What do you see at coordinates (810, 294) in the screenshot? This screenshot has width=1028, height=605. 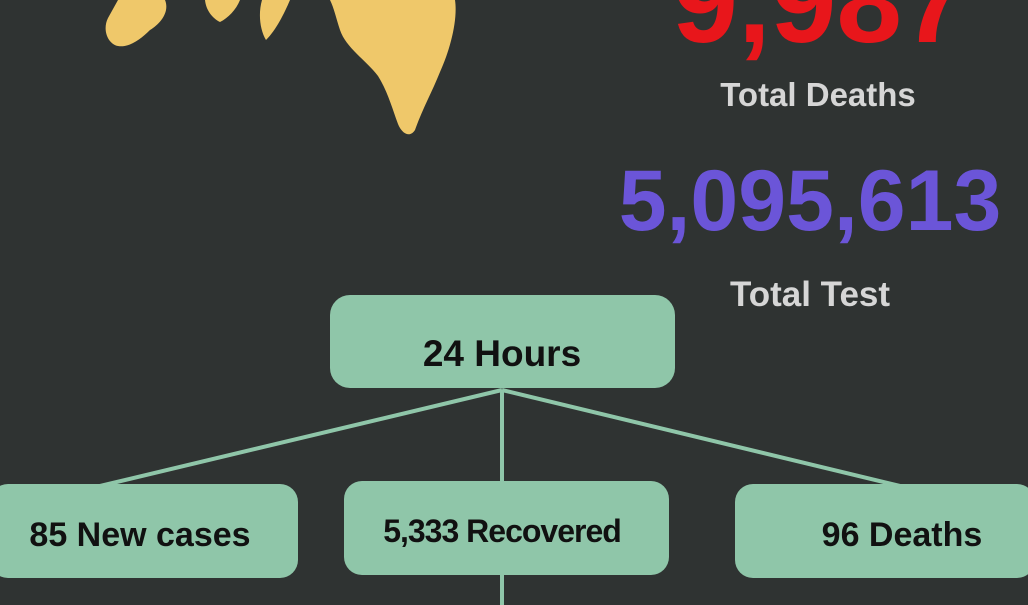 I see `tests-label: Total Test` at bounding box center [810, 294].